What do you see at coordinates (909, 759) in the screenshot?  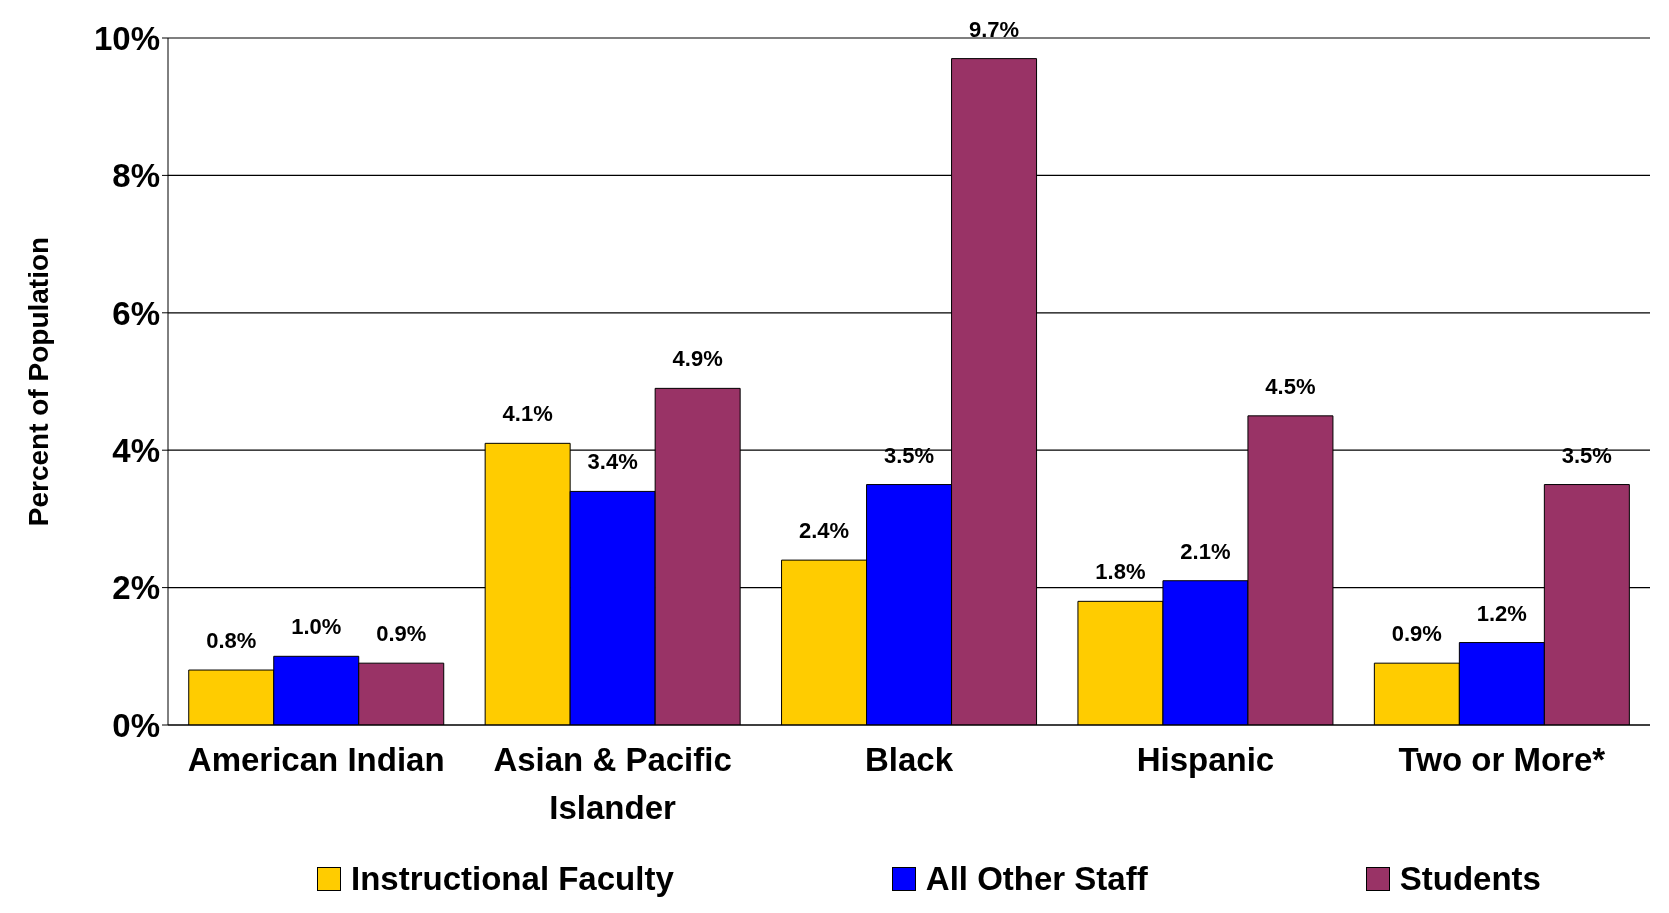 I see `x-tick-label: Black` at bounding box center [909, 759].